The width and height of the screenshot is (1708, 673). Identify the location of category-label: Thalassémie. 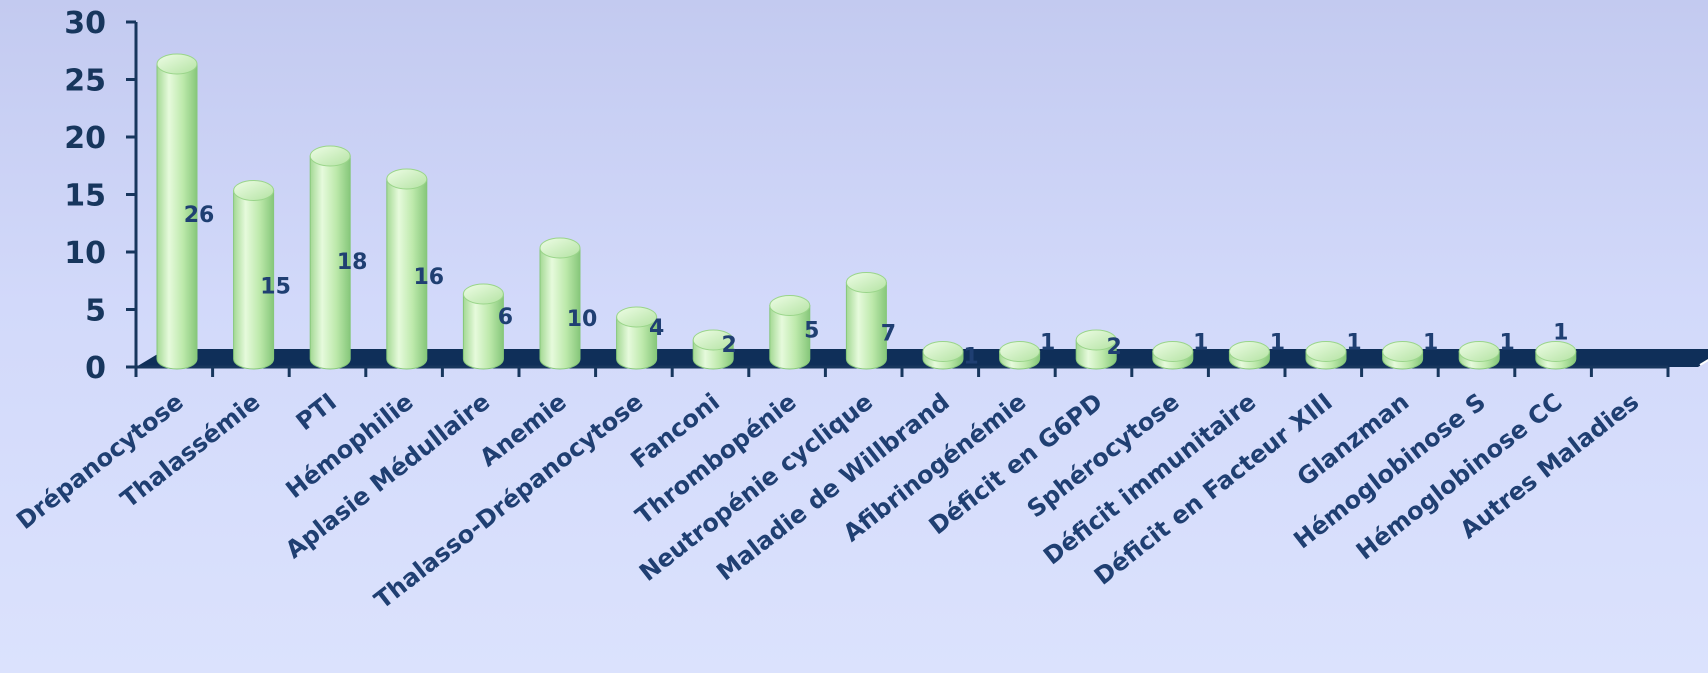
(190, 451).